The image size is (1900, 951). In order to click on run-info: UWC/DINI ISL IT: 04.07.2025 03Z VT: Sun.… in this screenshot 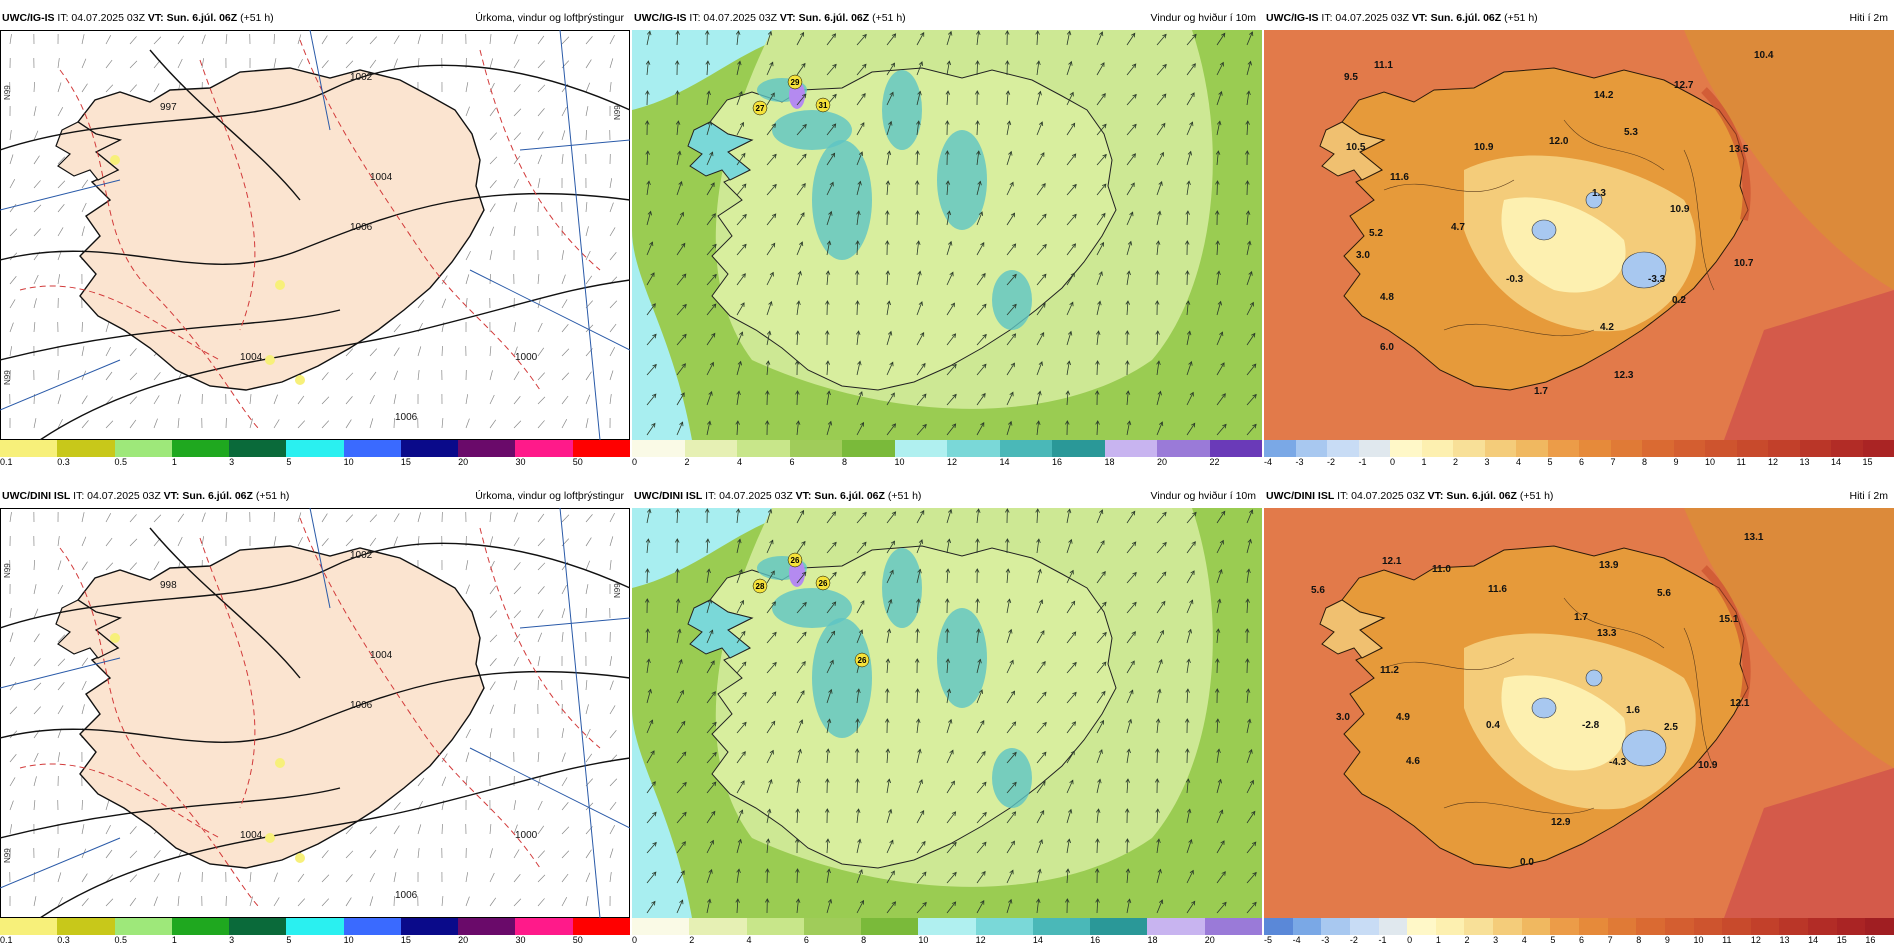, I will do `click(1409, 496)`.